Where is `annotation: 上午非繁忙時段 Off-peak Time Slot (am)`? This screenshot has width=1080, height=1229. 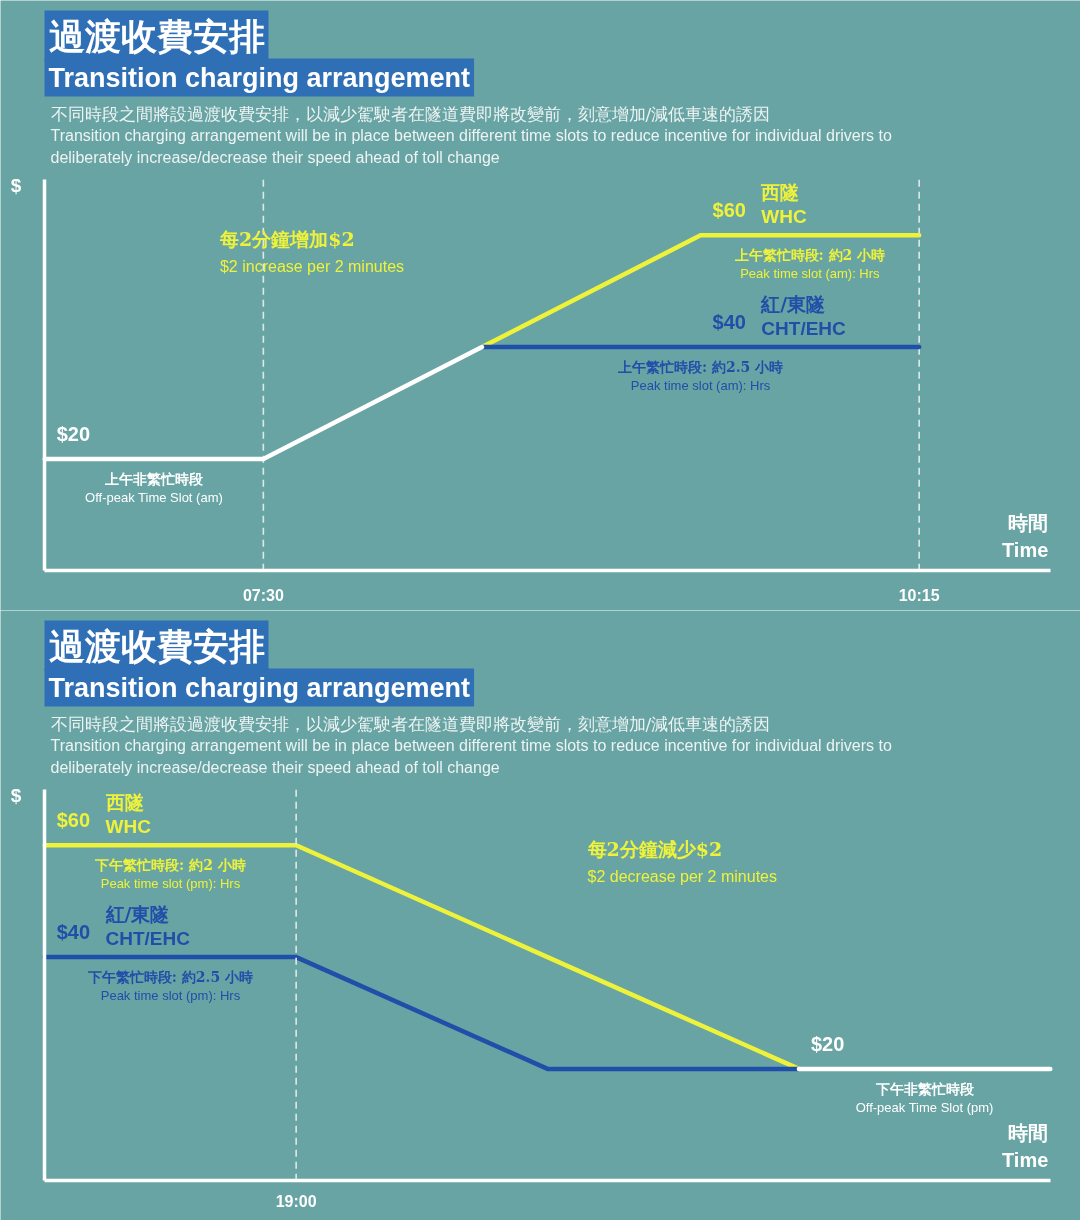 annotation: 上午非繁忙時段 Off-peak Time Slot (am) is located at coordinates (154, 487).